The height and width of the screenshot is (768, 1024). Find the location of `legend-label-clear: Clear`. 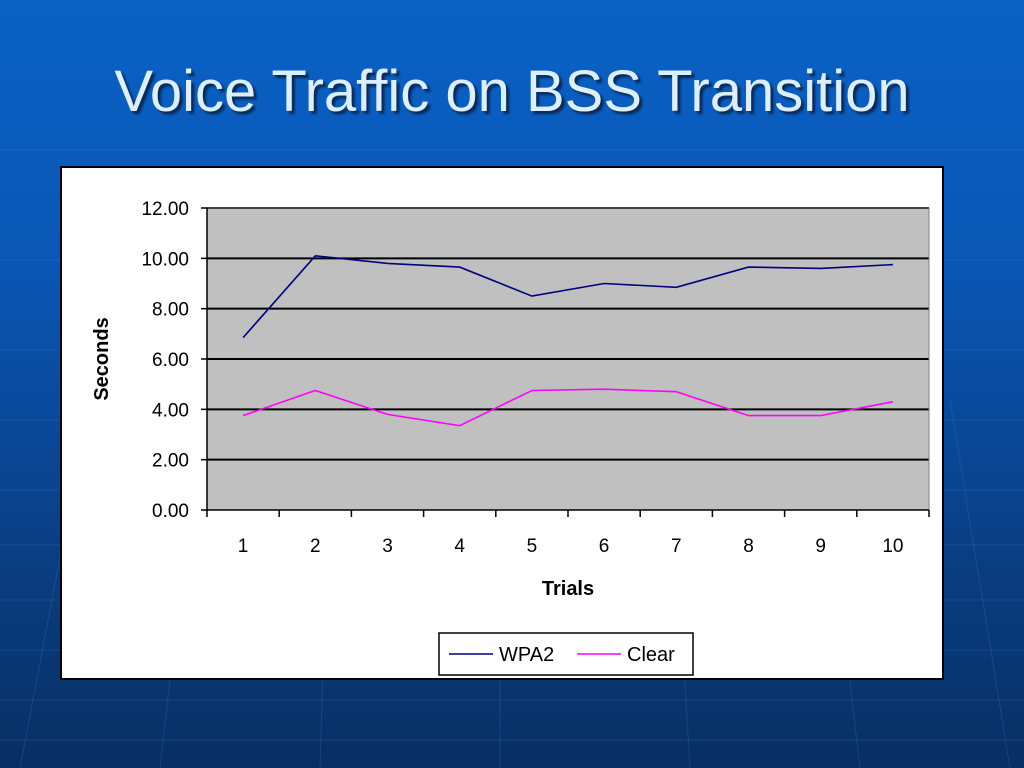

legend-label-clear: Clear is located at coordinates (651, 655).